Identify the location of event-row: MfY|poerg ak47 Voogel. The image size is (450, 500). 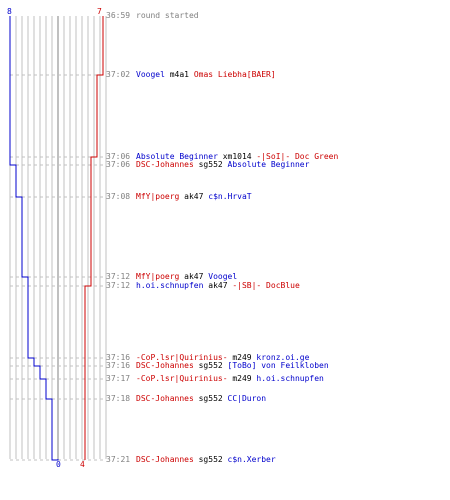
(186, 277).